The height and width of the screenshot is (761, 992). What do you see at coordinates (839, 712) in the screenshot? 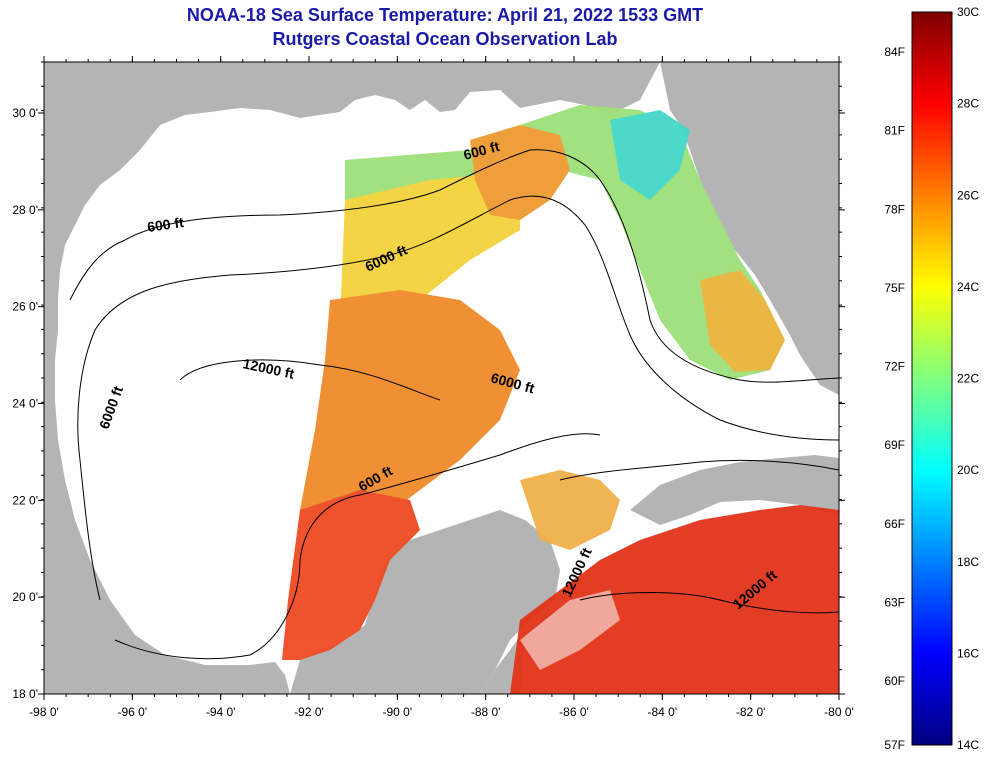
I see `lon-label: -80 0'` at bounding box center [839, 712].